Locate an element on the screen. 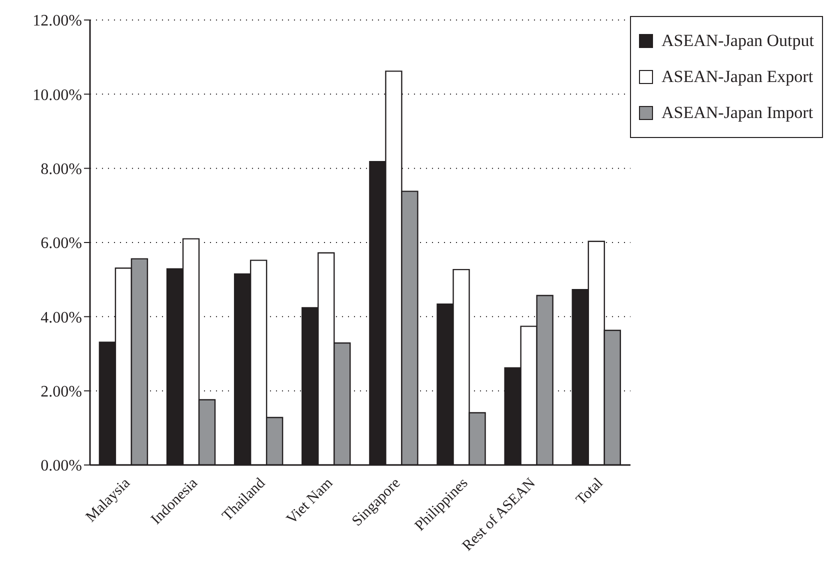 Image resolution: width=835 pixels, height=588 pixels. legend-label: ASEAN-Japan Import is located at coordinates (737, 113).